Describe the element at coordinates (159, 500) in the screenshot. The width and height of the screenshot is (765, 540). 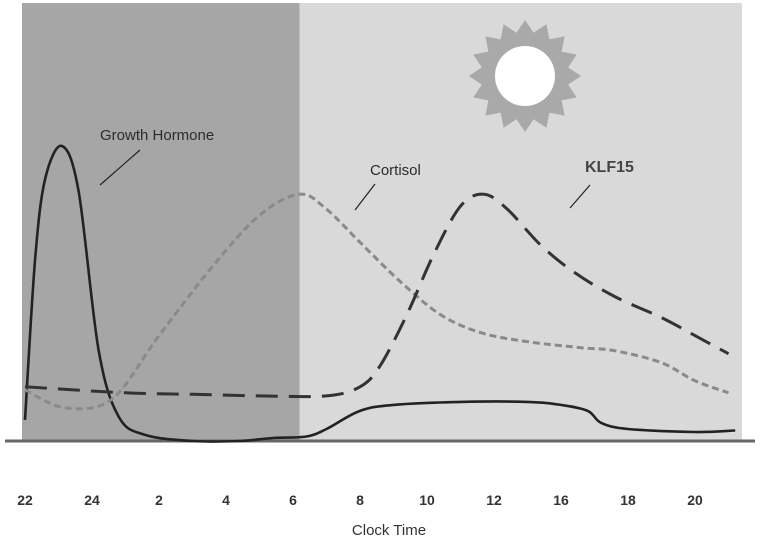
I see `x-tick-label: 2` at that location.